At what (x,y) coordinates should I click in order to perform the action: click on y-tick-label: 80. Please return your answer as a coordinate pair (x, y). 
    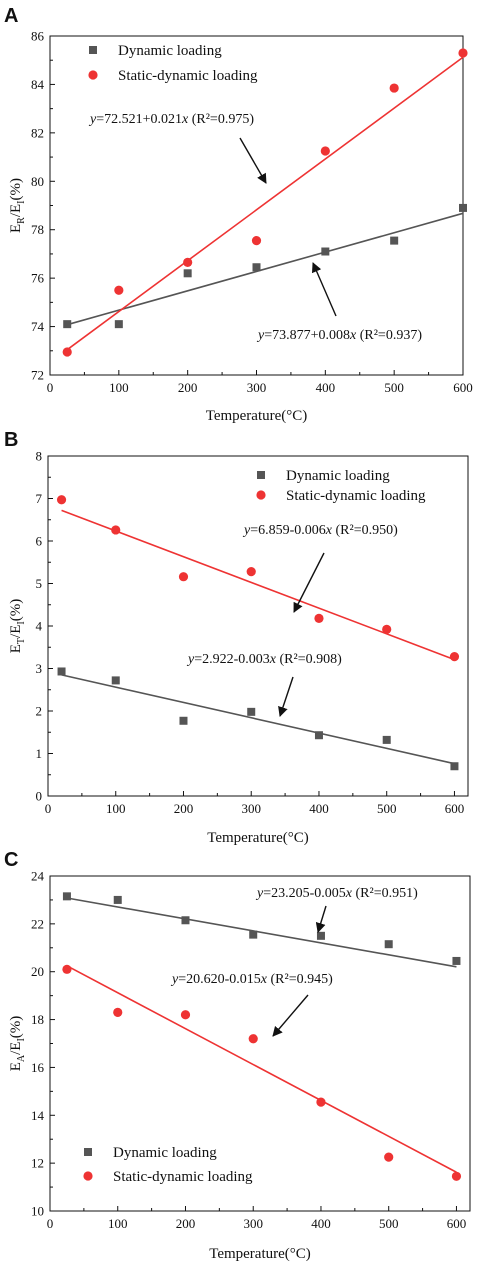
    Looking at the image, I should click on (37, 181).